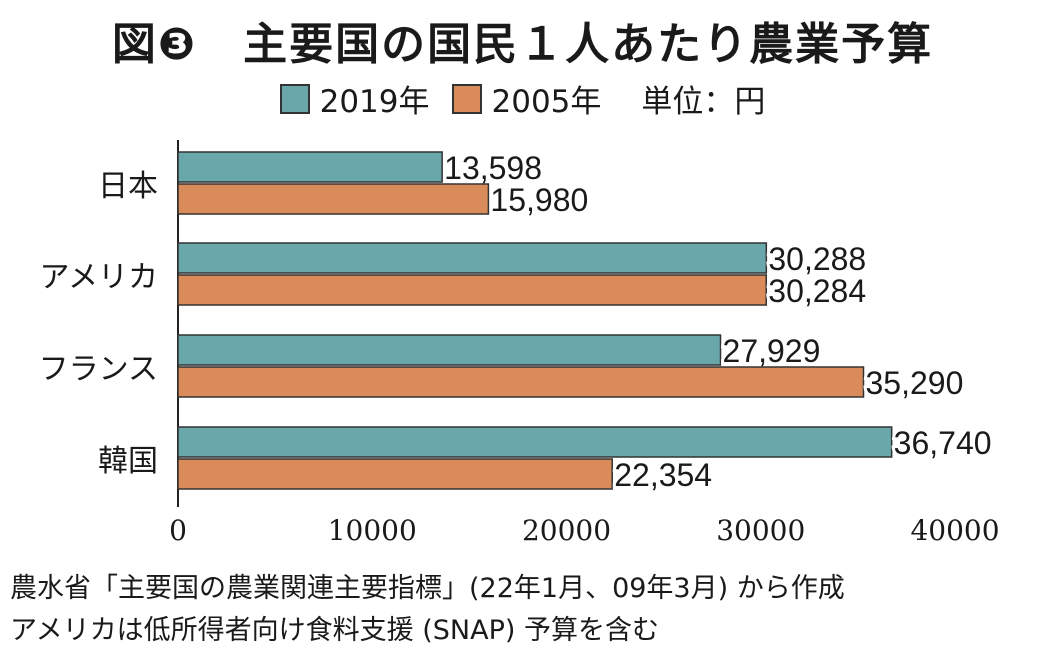  What do you see at coordinates (915, 383) in the screenshot?
I see `data-label-2005: 35,290` at bounding box center [915, 383].